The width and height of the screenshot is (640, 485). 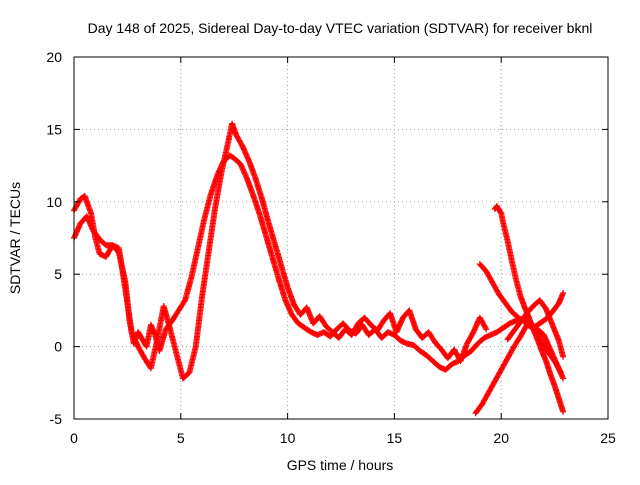 What do you see at coordinates (181, 438) in the screenshot?
I see `x-tick-label: 5` at bounding box center [181, 438].